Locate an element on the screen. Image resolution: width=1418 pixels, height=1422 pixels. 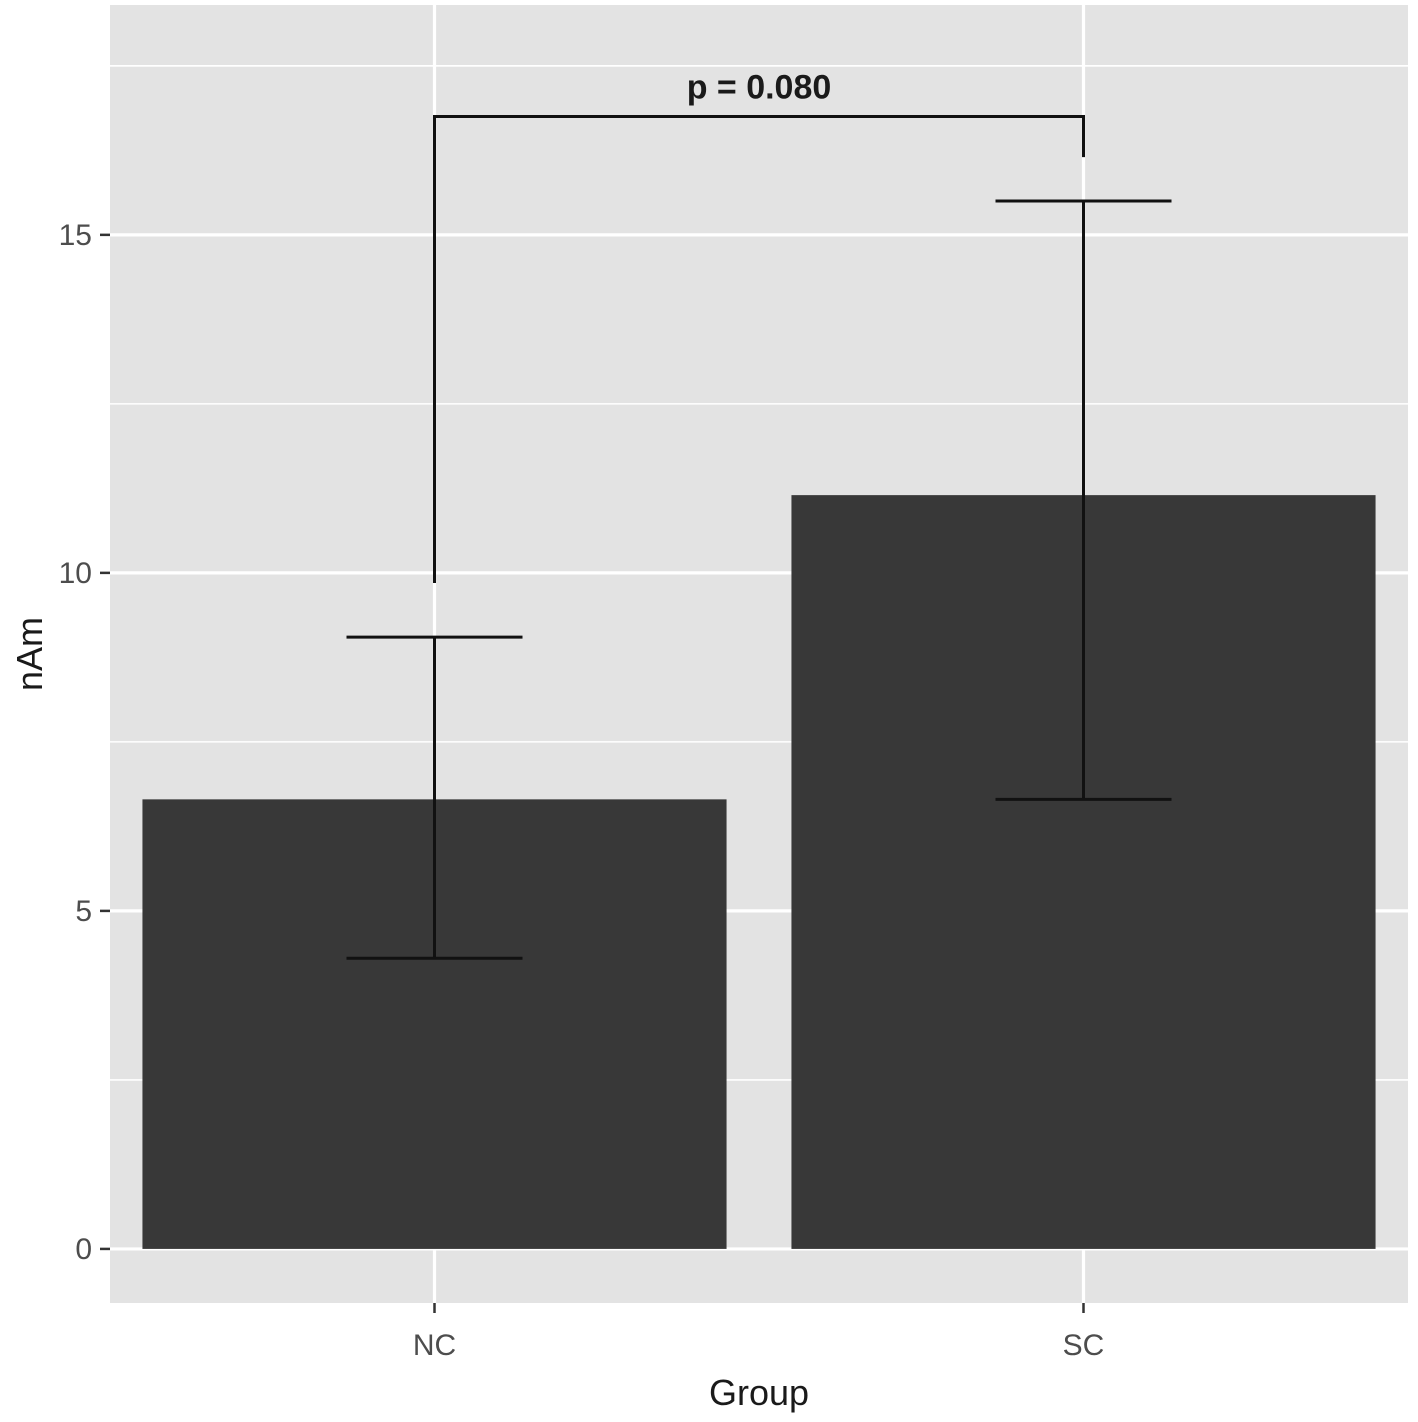
x-tick-label: SC is located at coordinates (1084, 1345).